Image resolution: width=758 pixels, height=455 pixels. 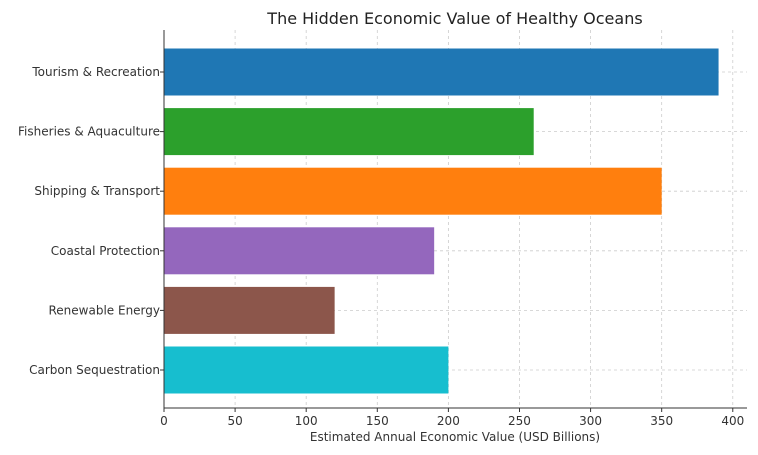 I want to click on y-tick-label: Tourism & Recreation, so click(x=95, y=72).